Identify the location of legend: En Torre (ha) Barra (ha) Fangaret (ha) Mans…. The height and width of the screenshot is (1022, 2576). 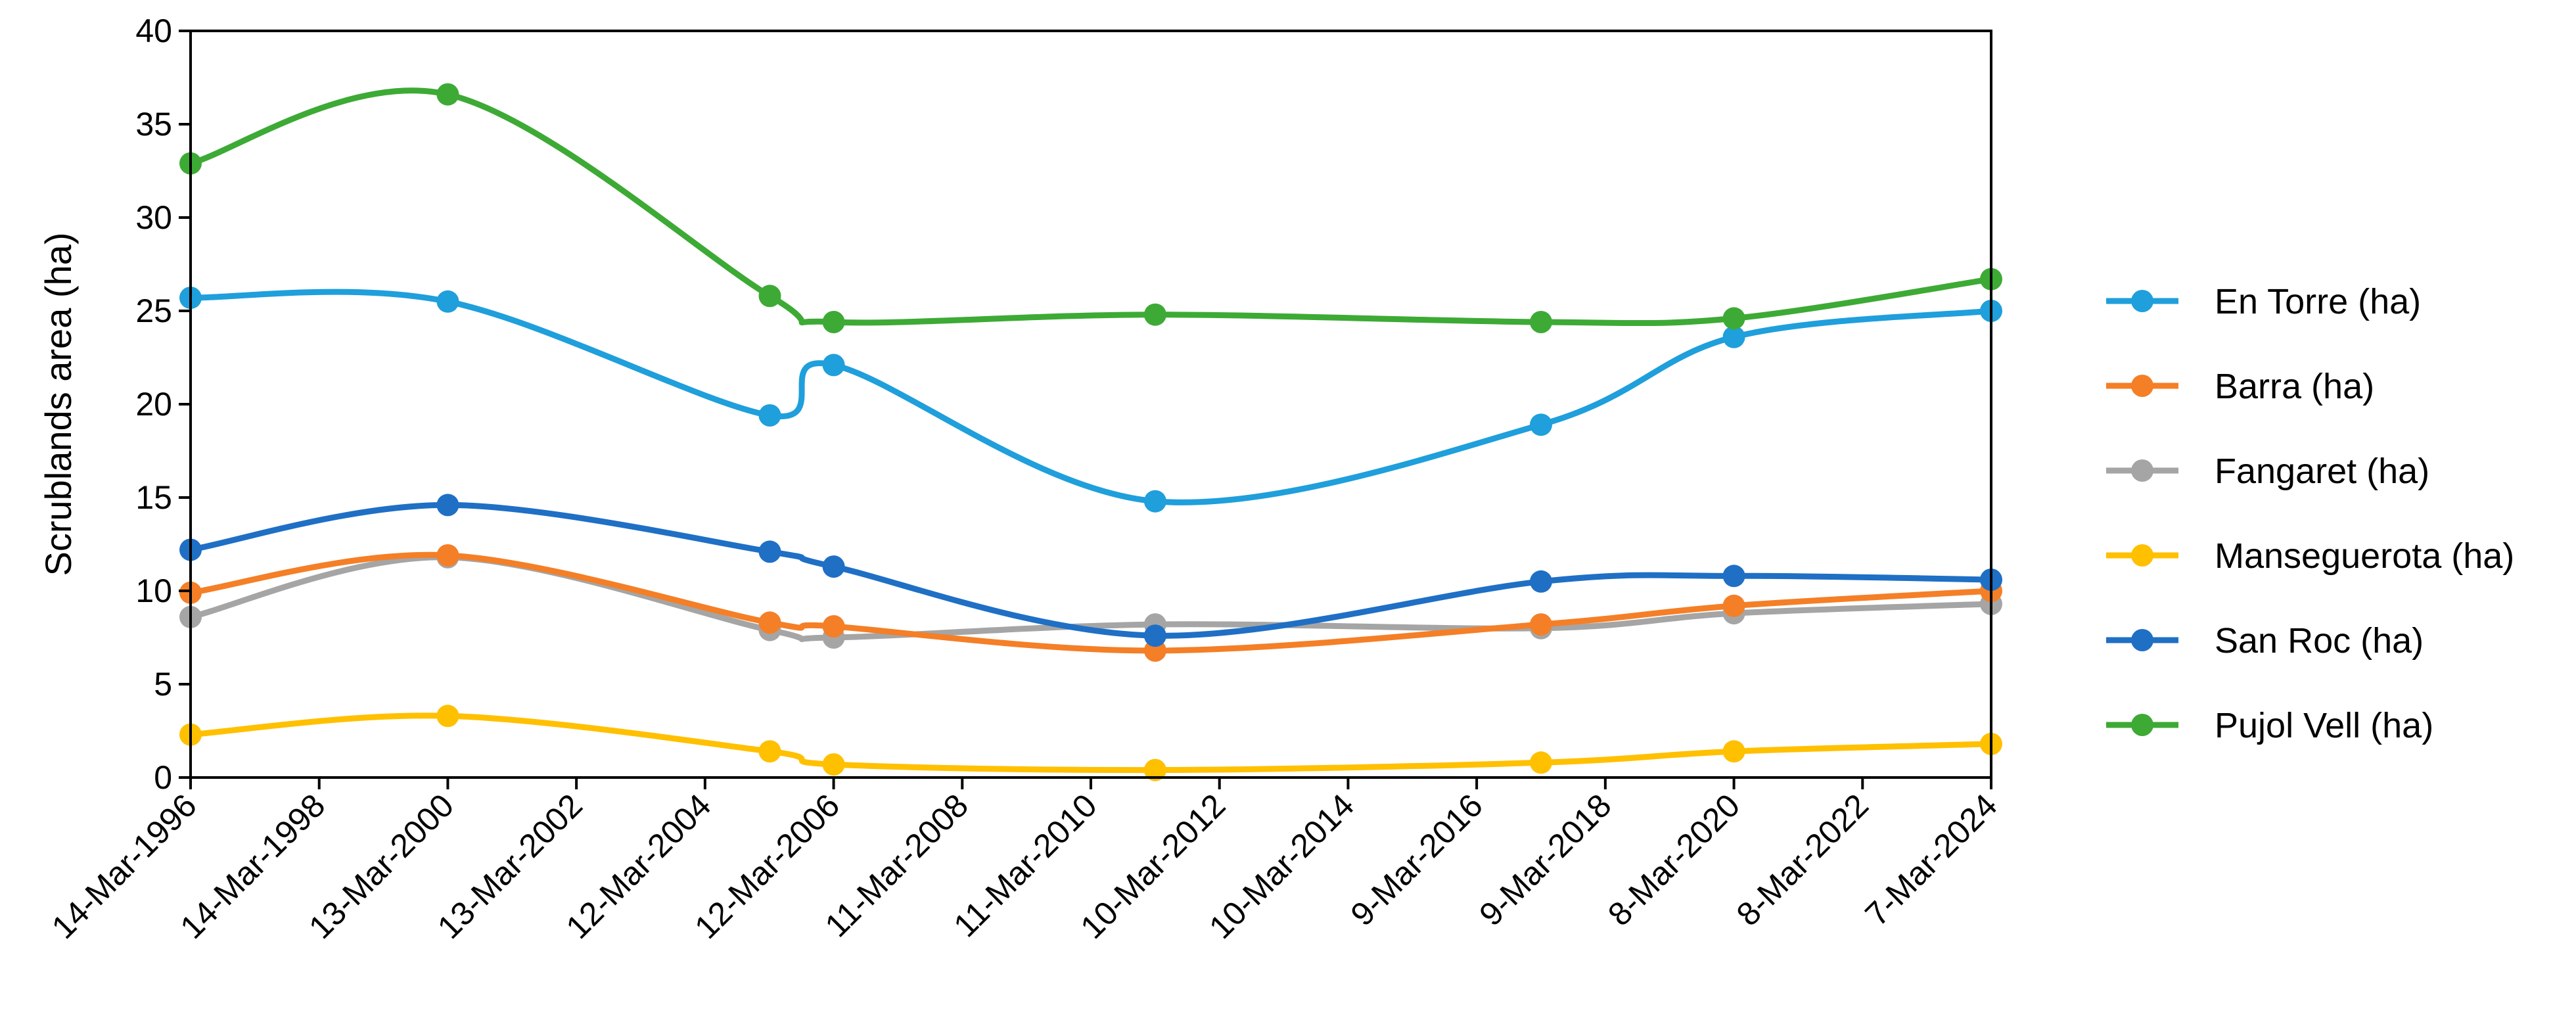
(2310, 513).